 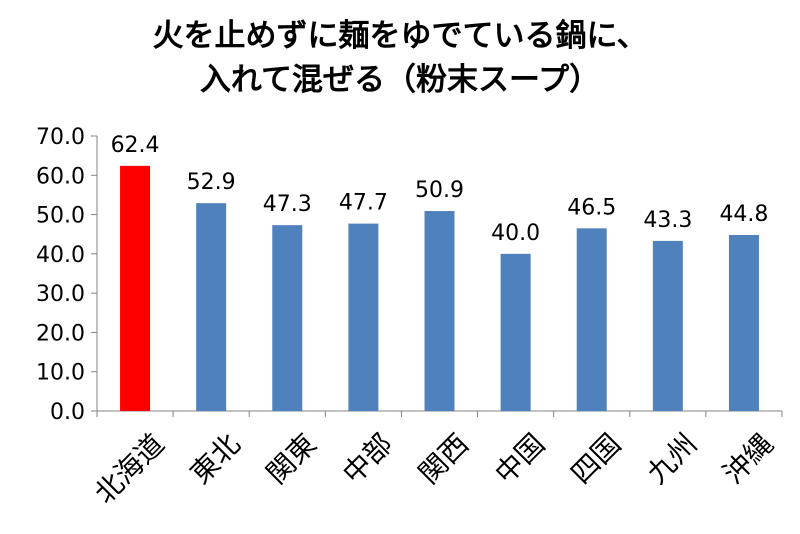 I want to click on x-category-label: 中部, so click(x=367, y=458).